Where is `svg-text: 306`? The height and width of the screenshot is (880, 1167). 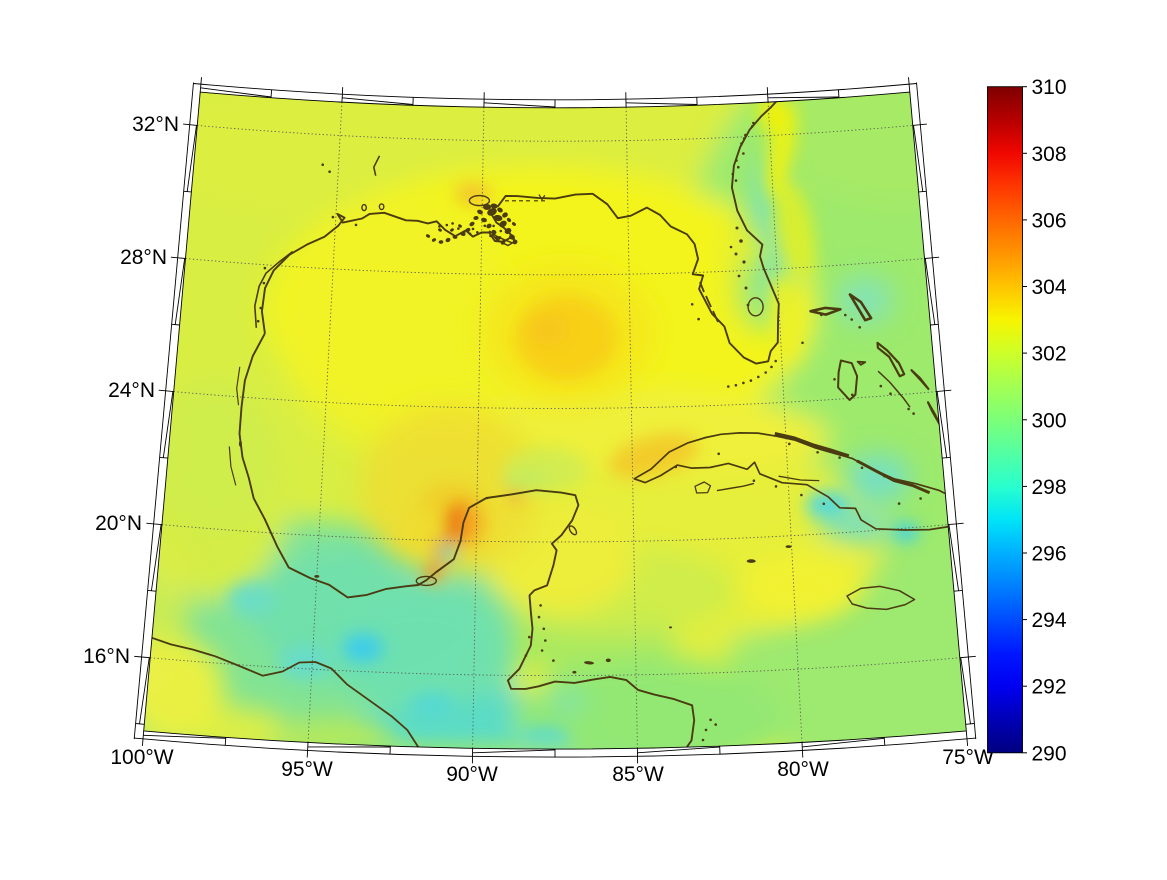
svg-text: 306 is located at coordinates (1049, 220).